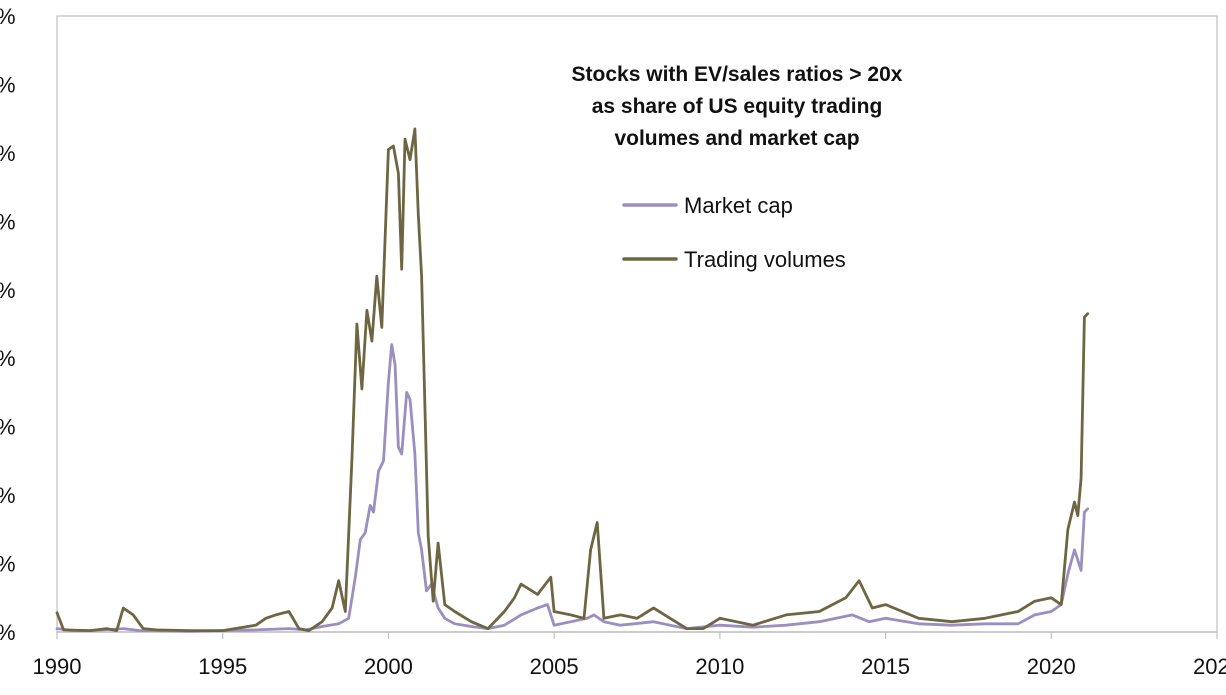 This screenshot has height=695, width=1226. Describe the element at coordinates (388, 666) in the screenshot. I see `x-tick-label: 2000` at that location.